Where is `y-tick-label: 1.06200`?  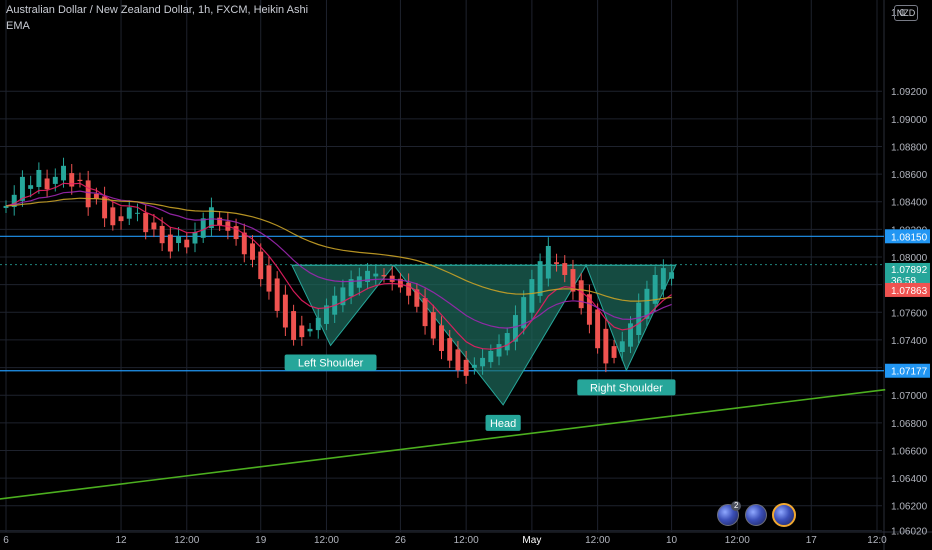
y-tick-label: 1.06200 is located at coordinates (909, 507).